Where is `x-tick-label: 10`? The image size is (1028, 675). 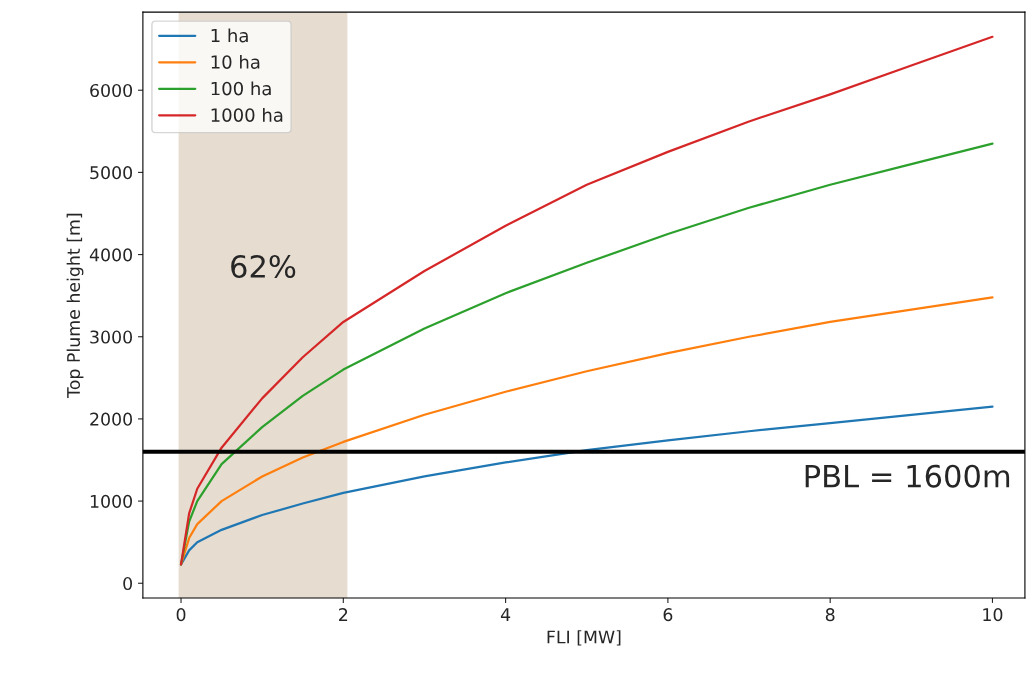
x-tick-label: 10 is located at coordinates (993, 615).